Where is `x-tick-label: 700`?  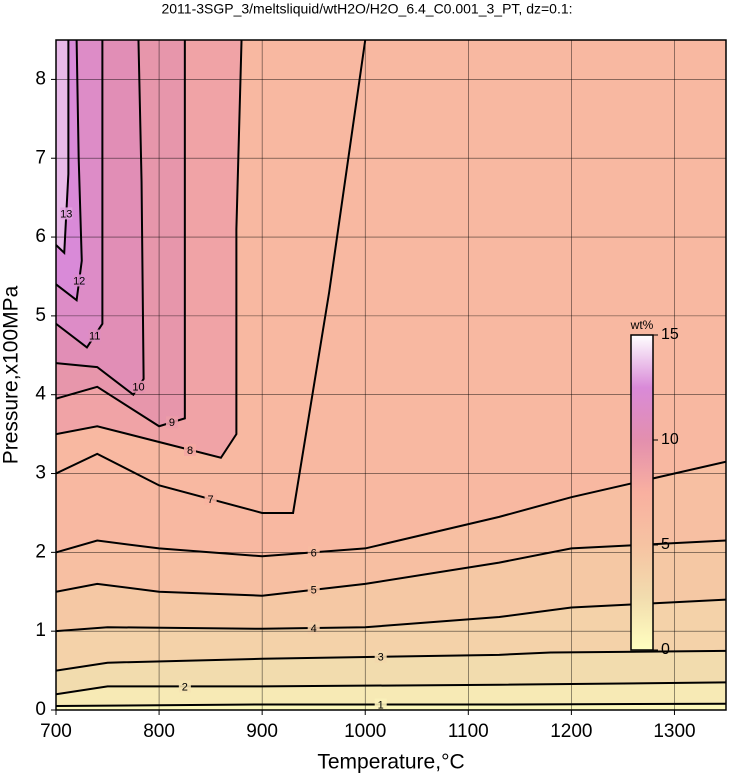 x-tick-label: 700 is located at coordinates (56, 731).